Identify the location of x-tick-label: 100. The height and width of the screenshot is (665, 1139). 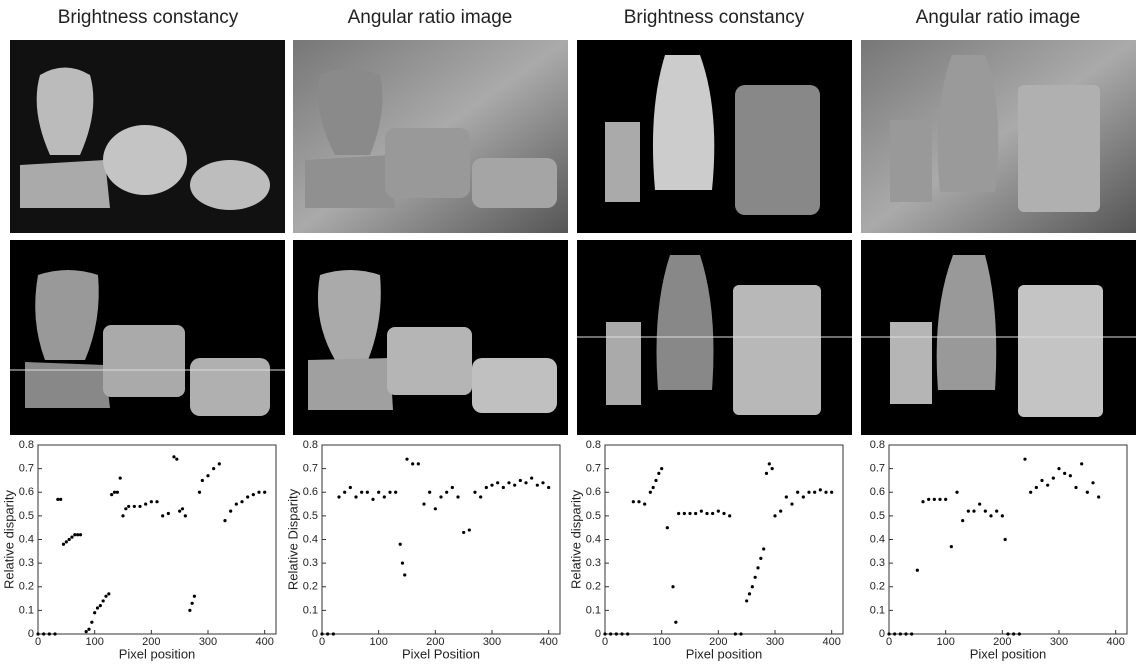
(945, 642).